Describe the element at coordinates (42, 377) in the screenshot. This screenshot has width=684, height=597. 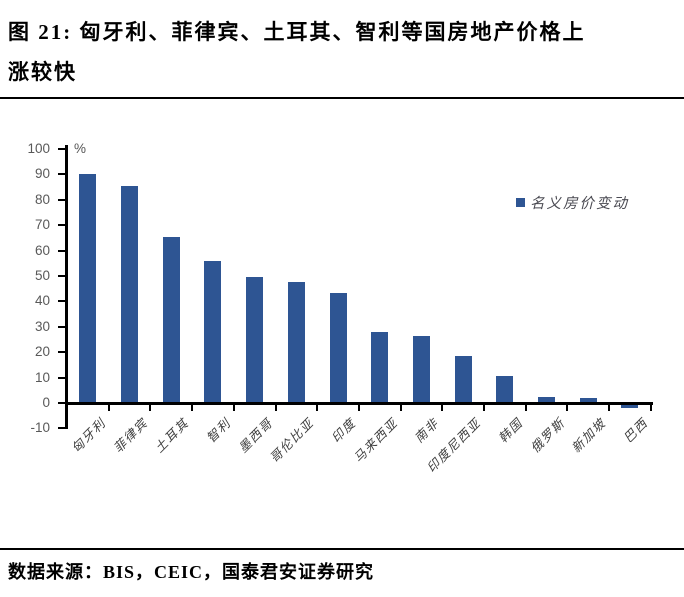
I see `y-axis-tick-label: 10` at that location.